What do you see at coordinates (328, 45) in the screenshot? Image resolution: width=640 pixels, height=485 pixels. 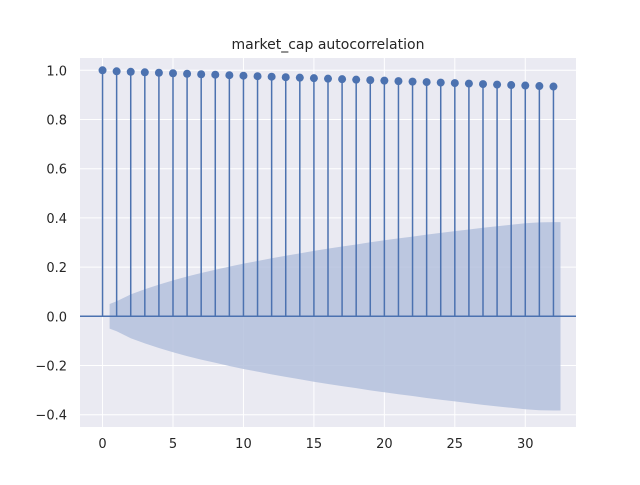 I see `chart-title: market_cap autocorrelation` at bounding box center [328, 45].